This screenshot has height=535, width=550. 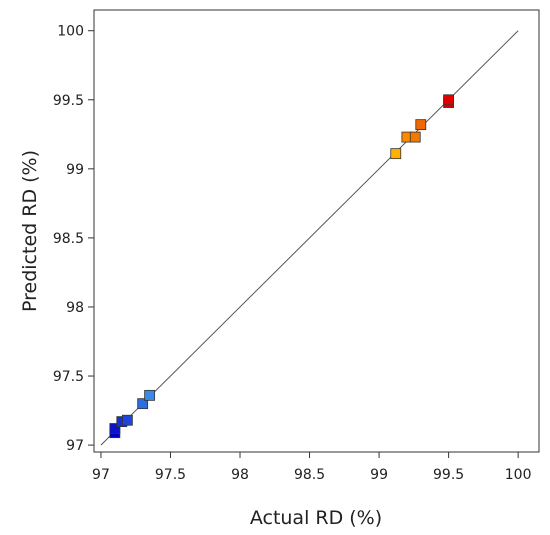 What do you see at coordinates (240, 475) in the screenshot?
I see `x-tick-label: 98` at bounding box center [240, 475].